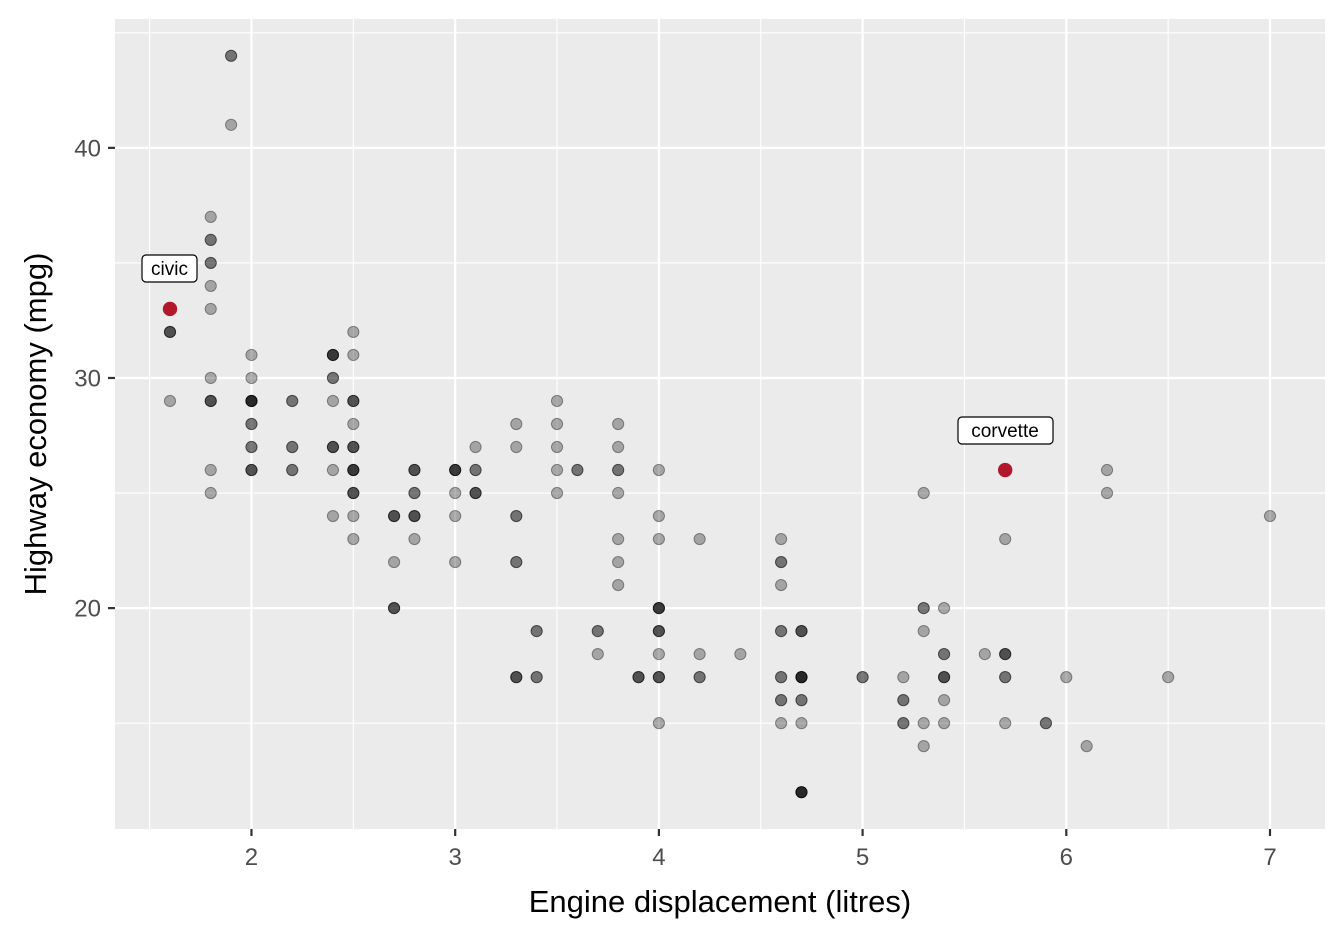 This screenshot has height=940, width=1344. I want to click on highlight-point-civic, so click(170, 309).